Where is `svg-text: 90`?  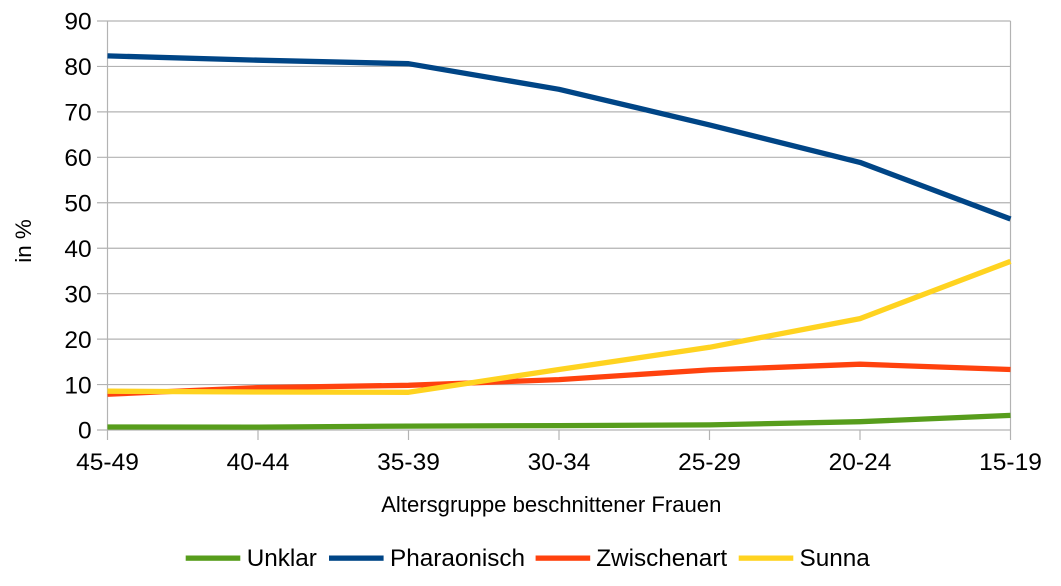 svg-text: 90 is located at coordinates (77, 22).